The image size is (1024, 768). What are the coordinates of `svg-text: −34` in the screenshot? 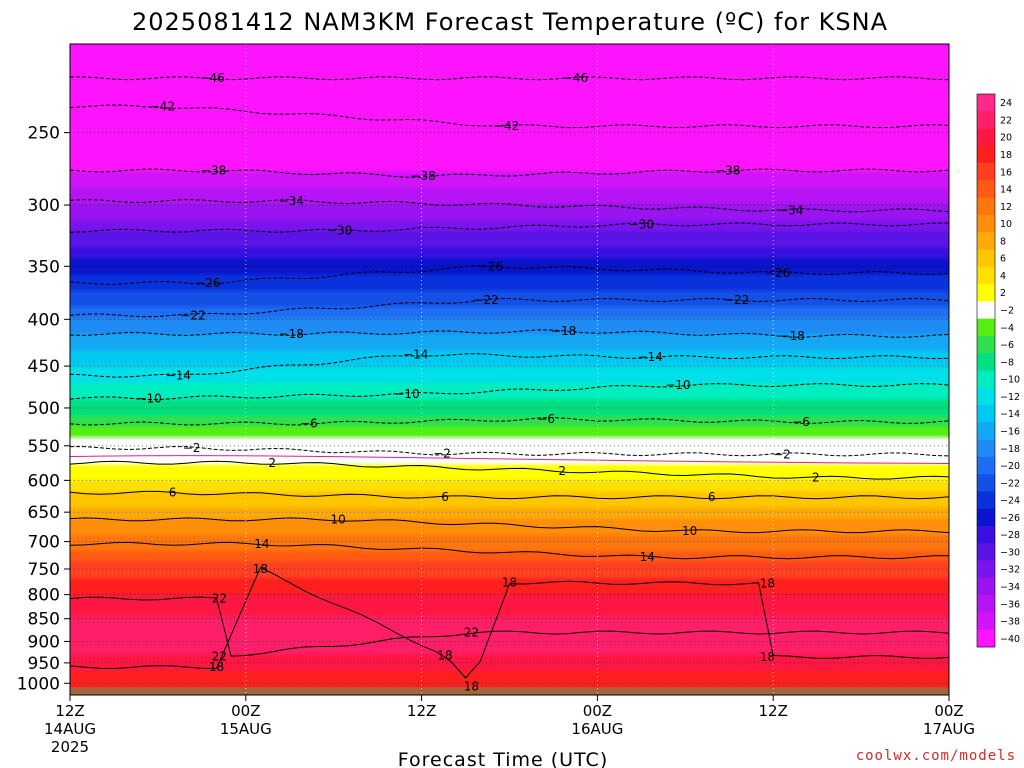 It's located at (790, 210).